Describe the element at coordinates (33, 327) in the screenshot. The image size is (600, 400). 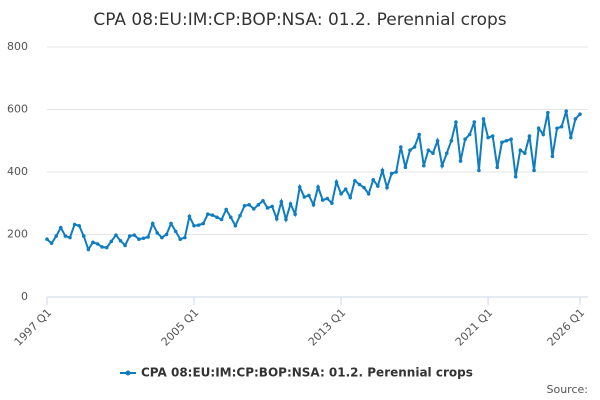
I see `x-tick-label: 1997 Q1` at that location.